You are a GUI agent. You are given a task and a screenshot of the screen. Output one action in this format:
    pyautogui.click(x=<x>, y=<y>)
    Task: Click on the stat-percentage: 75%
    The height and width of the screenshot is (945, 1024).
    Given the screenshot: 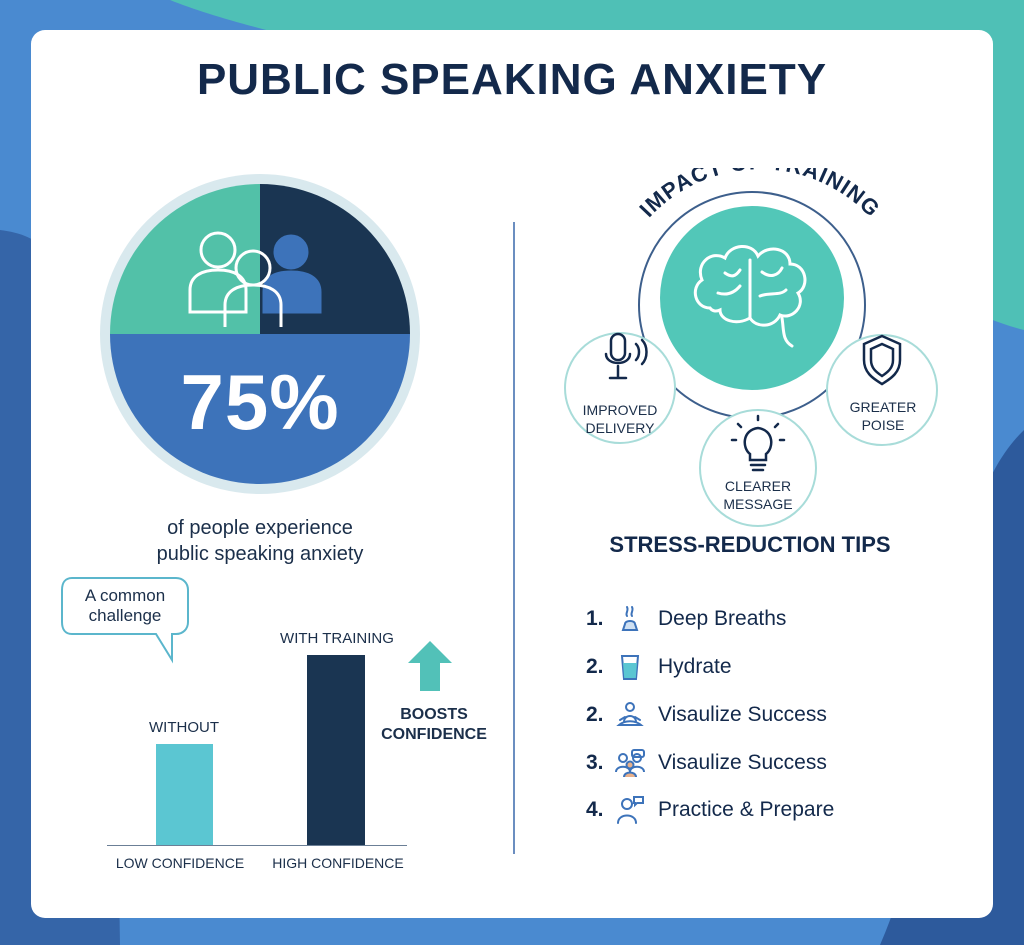 What is the action you would take?
    pyautogui.click(x=260, y=402)
    